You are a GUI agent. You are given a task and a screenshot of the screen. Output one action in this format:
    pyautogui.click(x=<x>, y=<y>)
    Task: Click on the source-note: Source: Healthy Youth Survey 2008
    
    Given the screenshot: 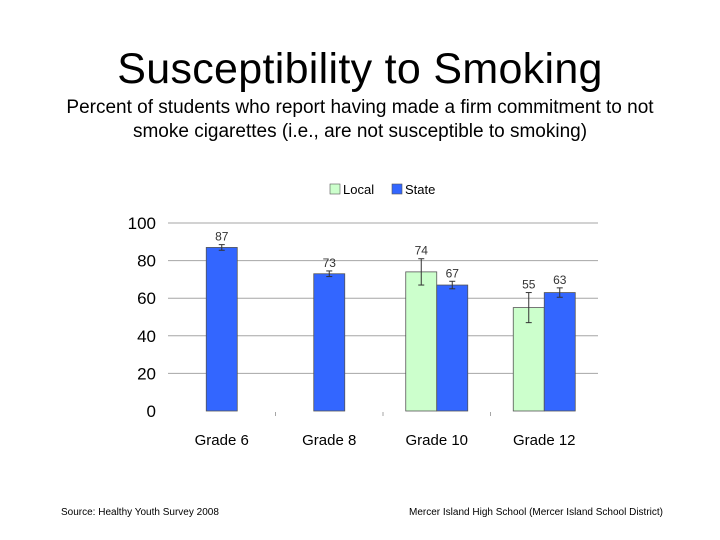 What is the action you would take?
    pyautogui.click(x=140, y=512)
    